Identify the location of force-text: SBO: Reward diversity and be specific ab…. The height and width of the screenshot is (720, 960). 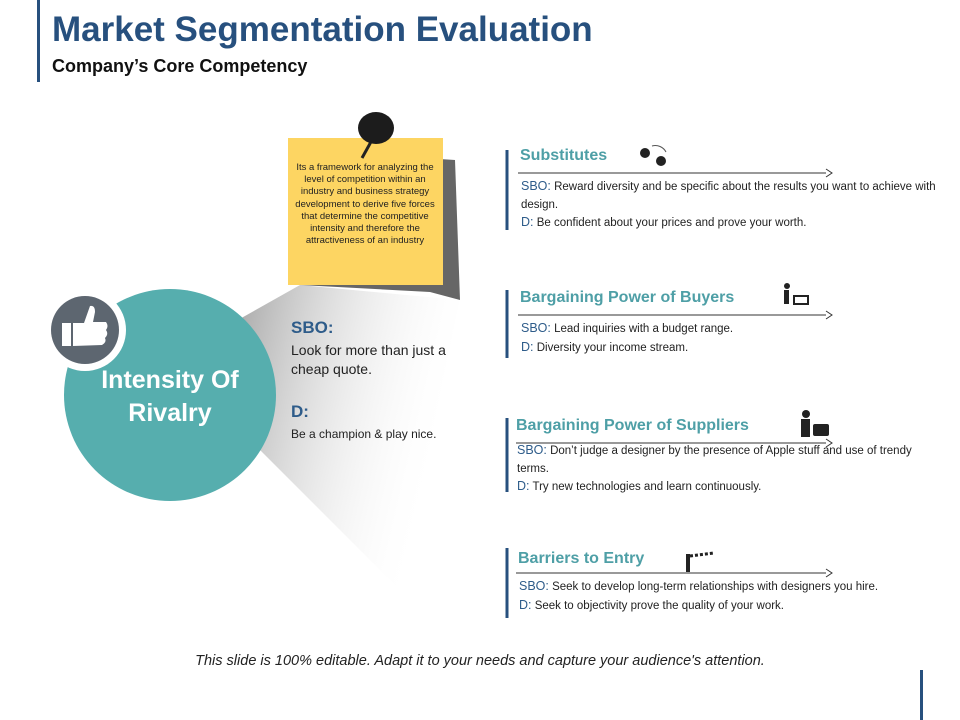
(731, 205).